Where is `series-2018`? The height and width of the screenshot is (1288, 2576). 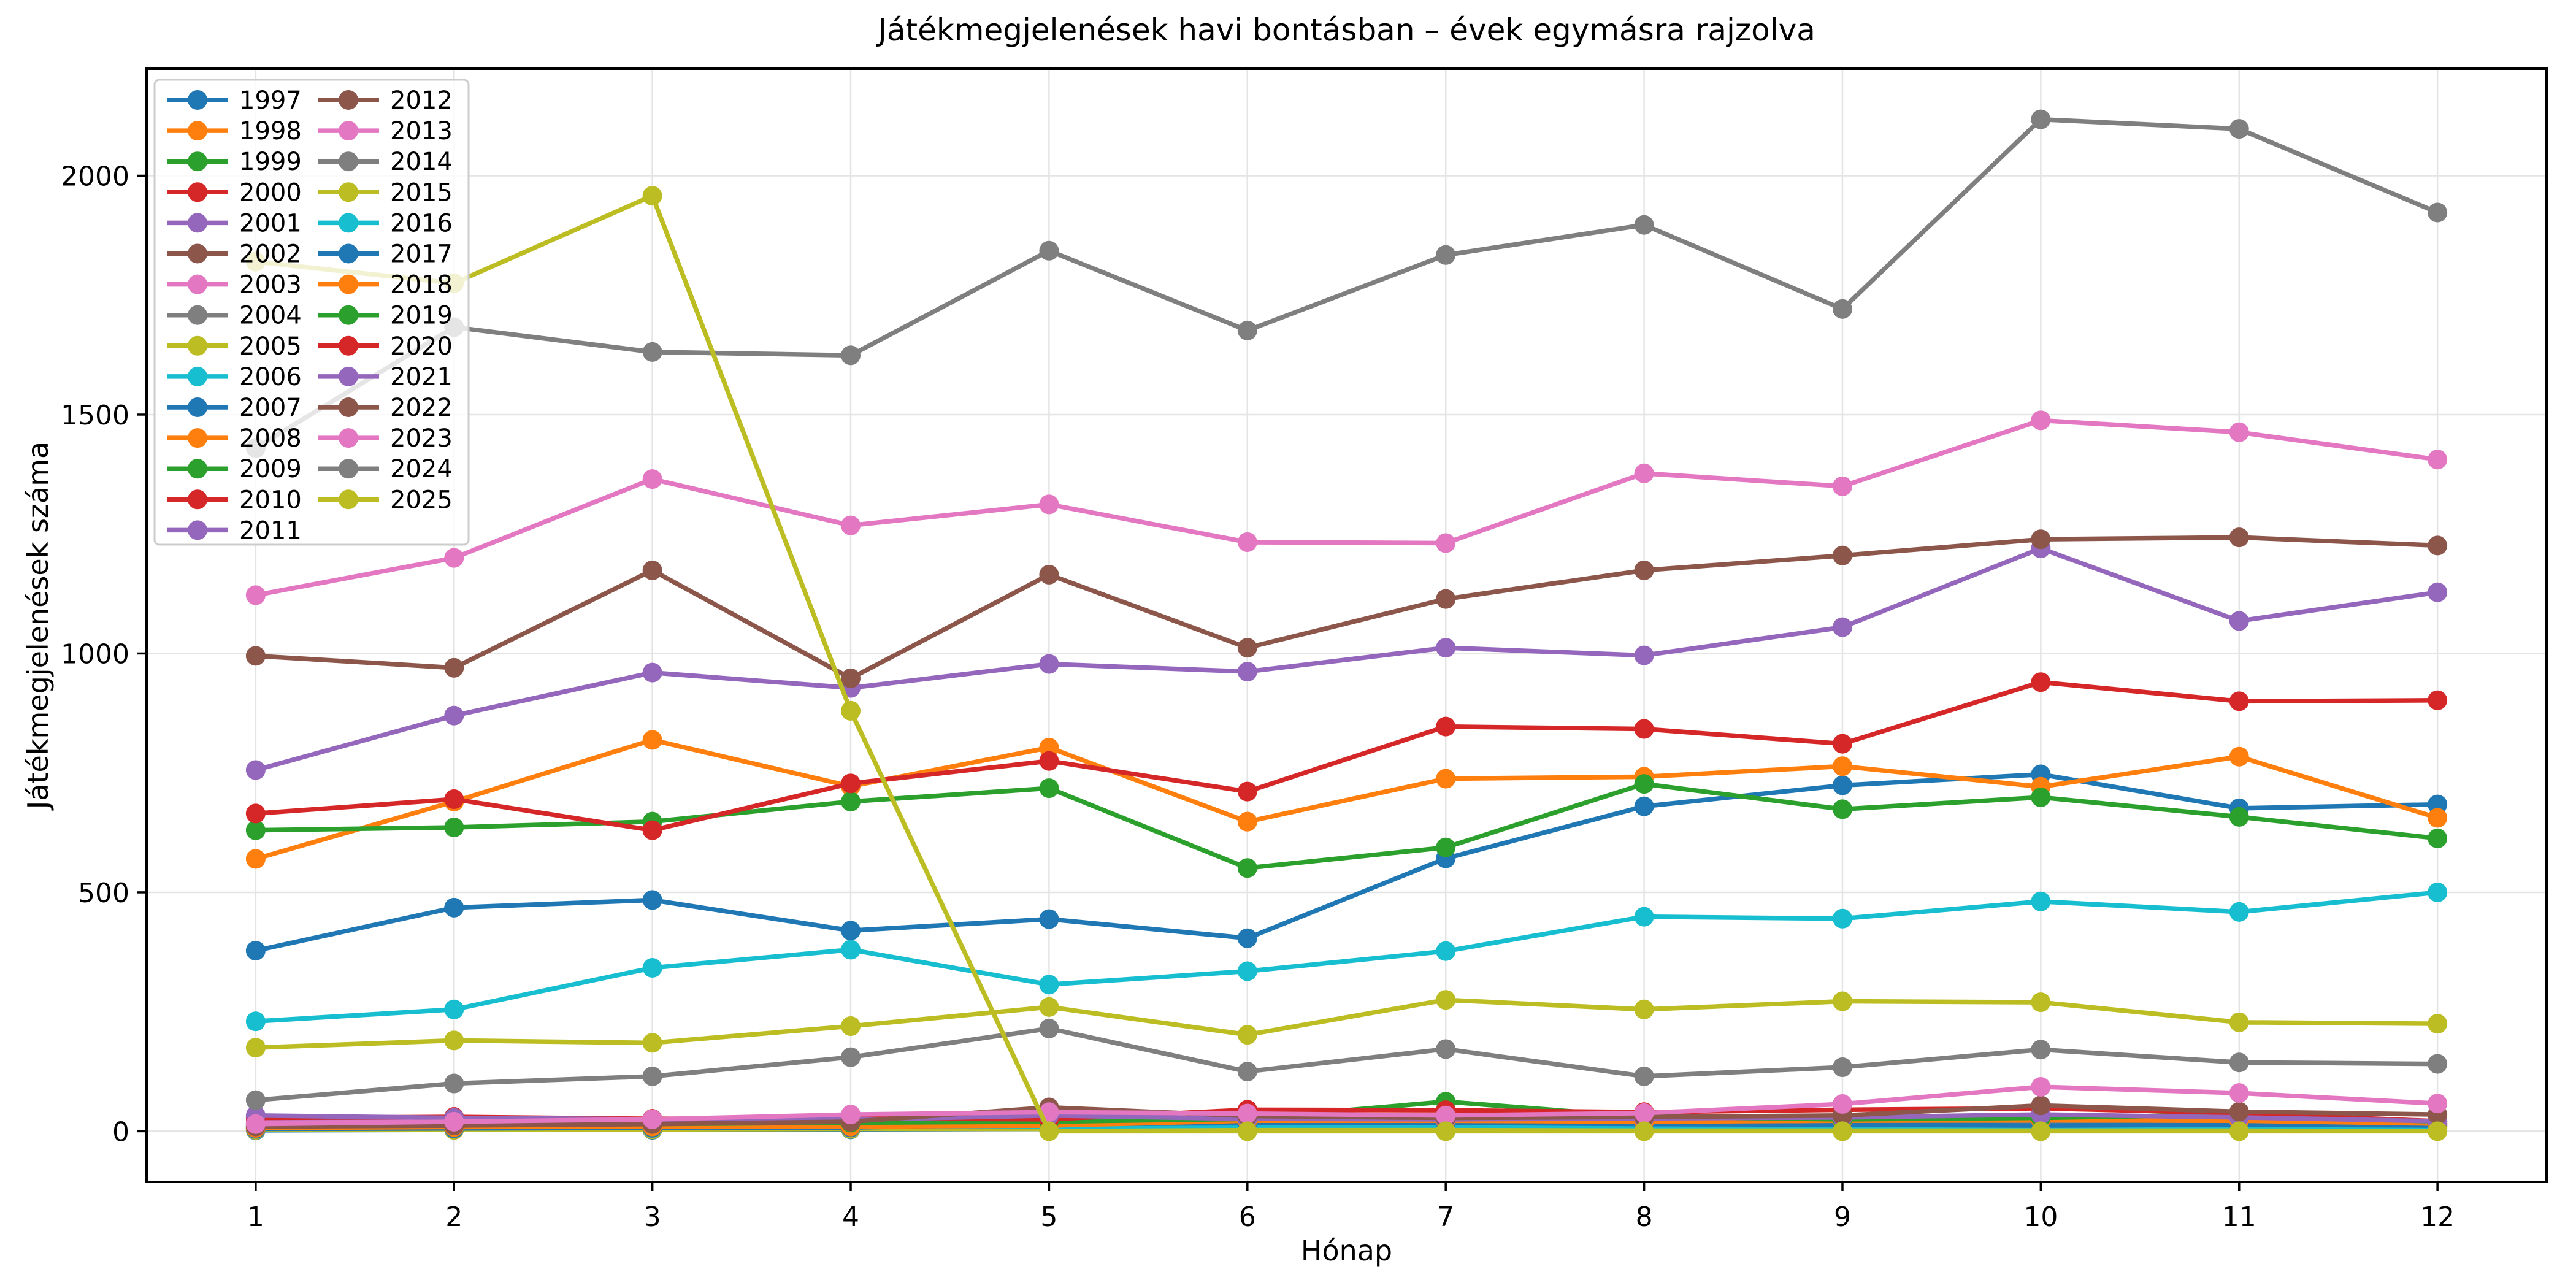
series-2018 is located at coordinates (1346, 799).